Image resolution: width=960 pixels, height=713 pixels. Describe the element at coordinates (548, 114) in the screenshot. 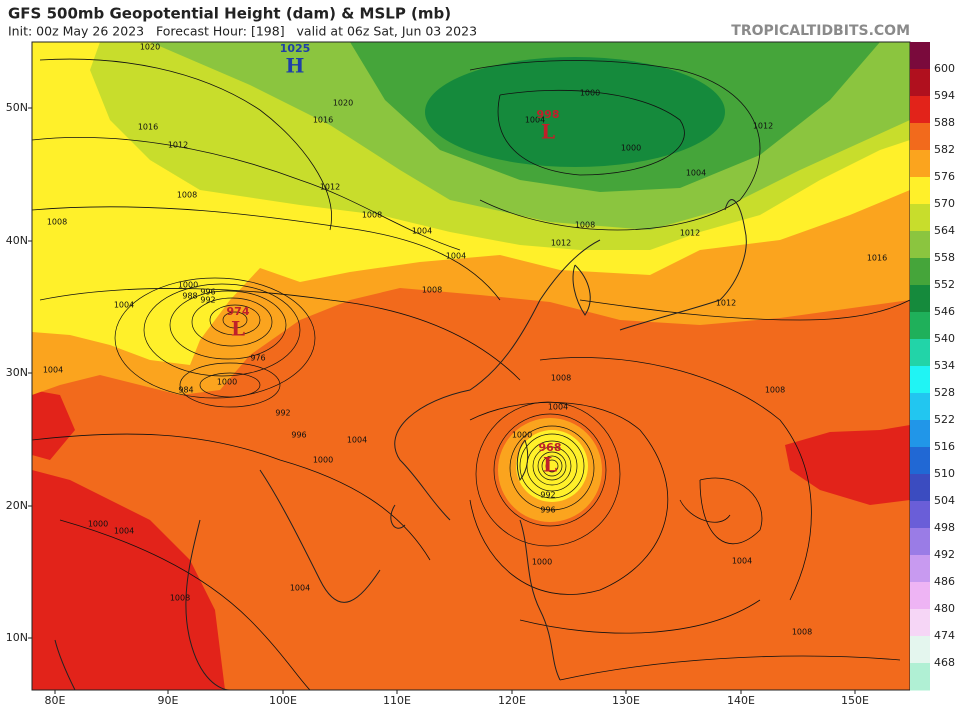

I see `center-value: 998` at that location.